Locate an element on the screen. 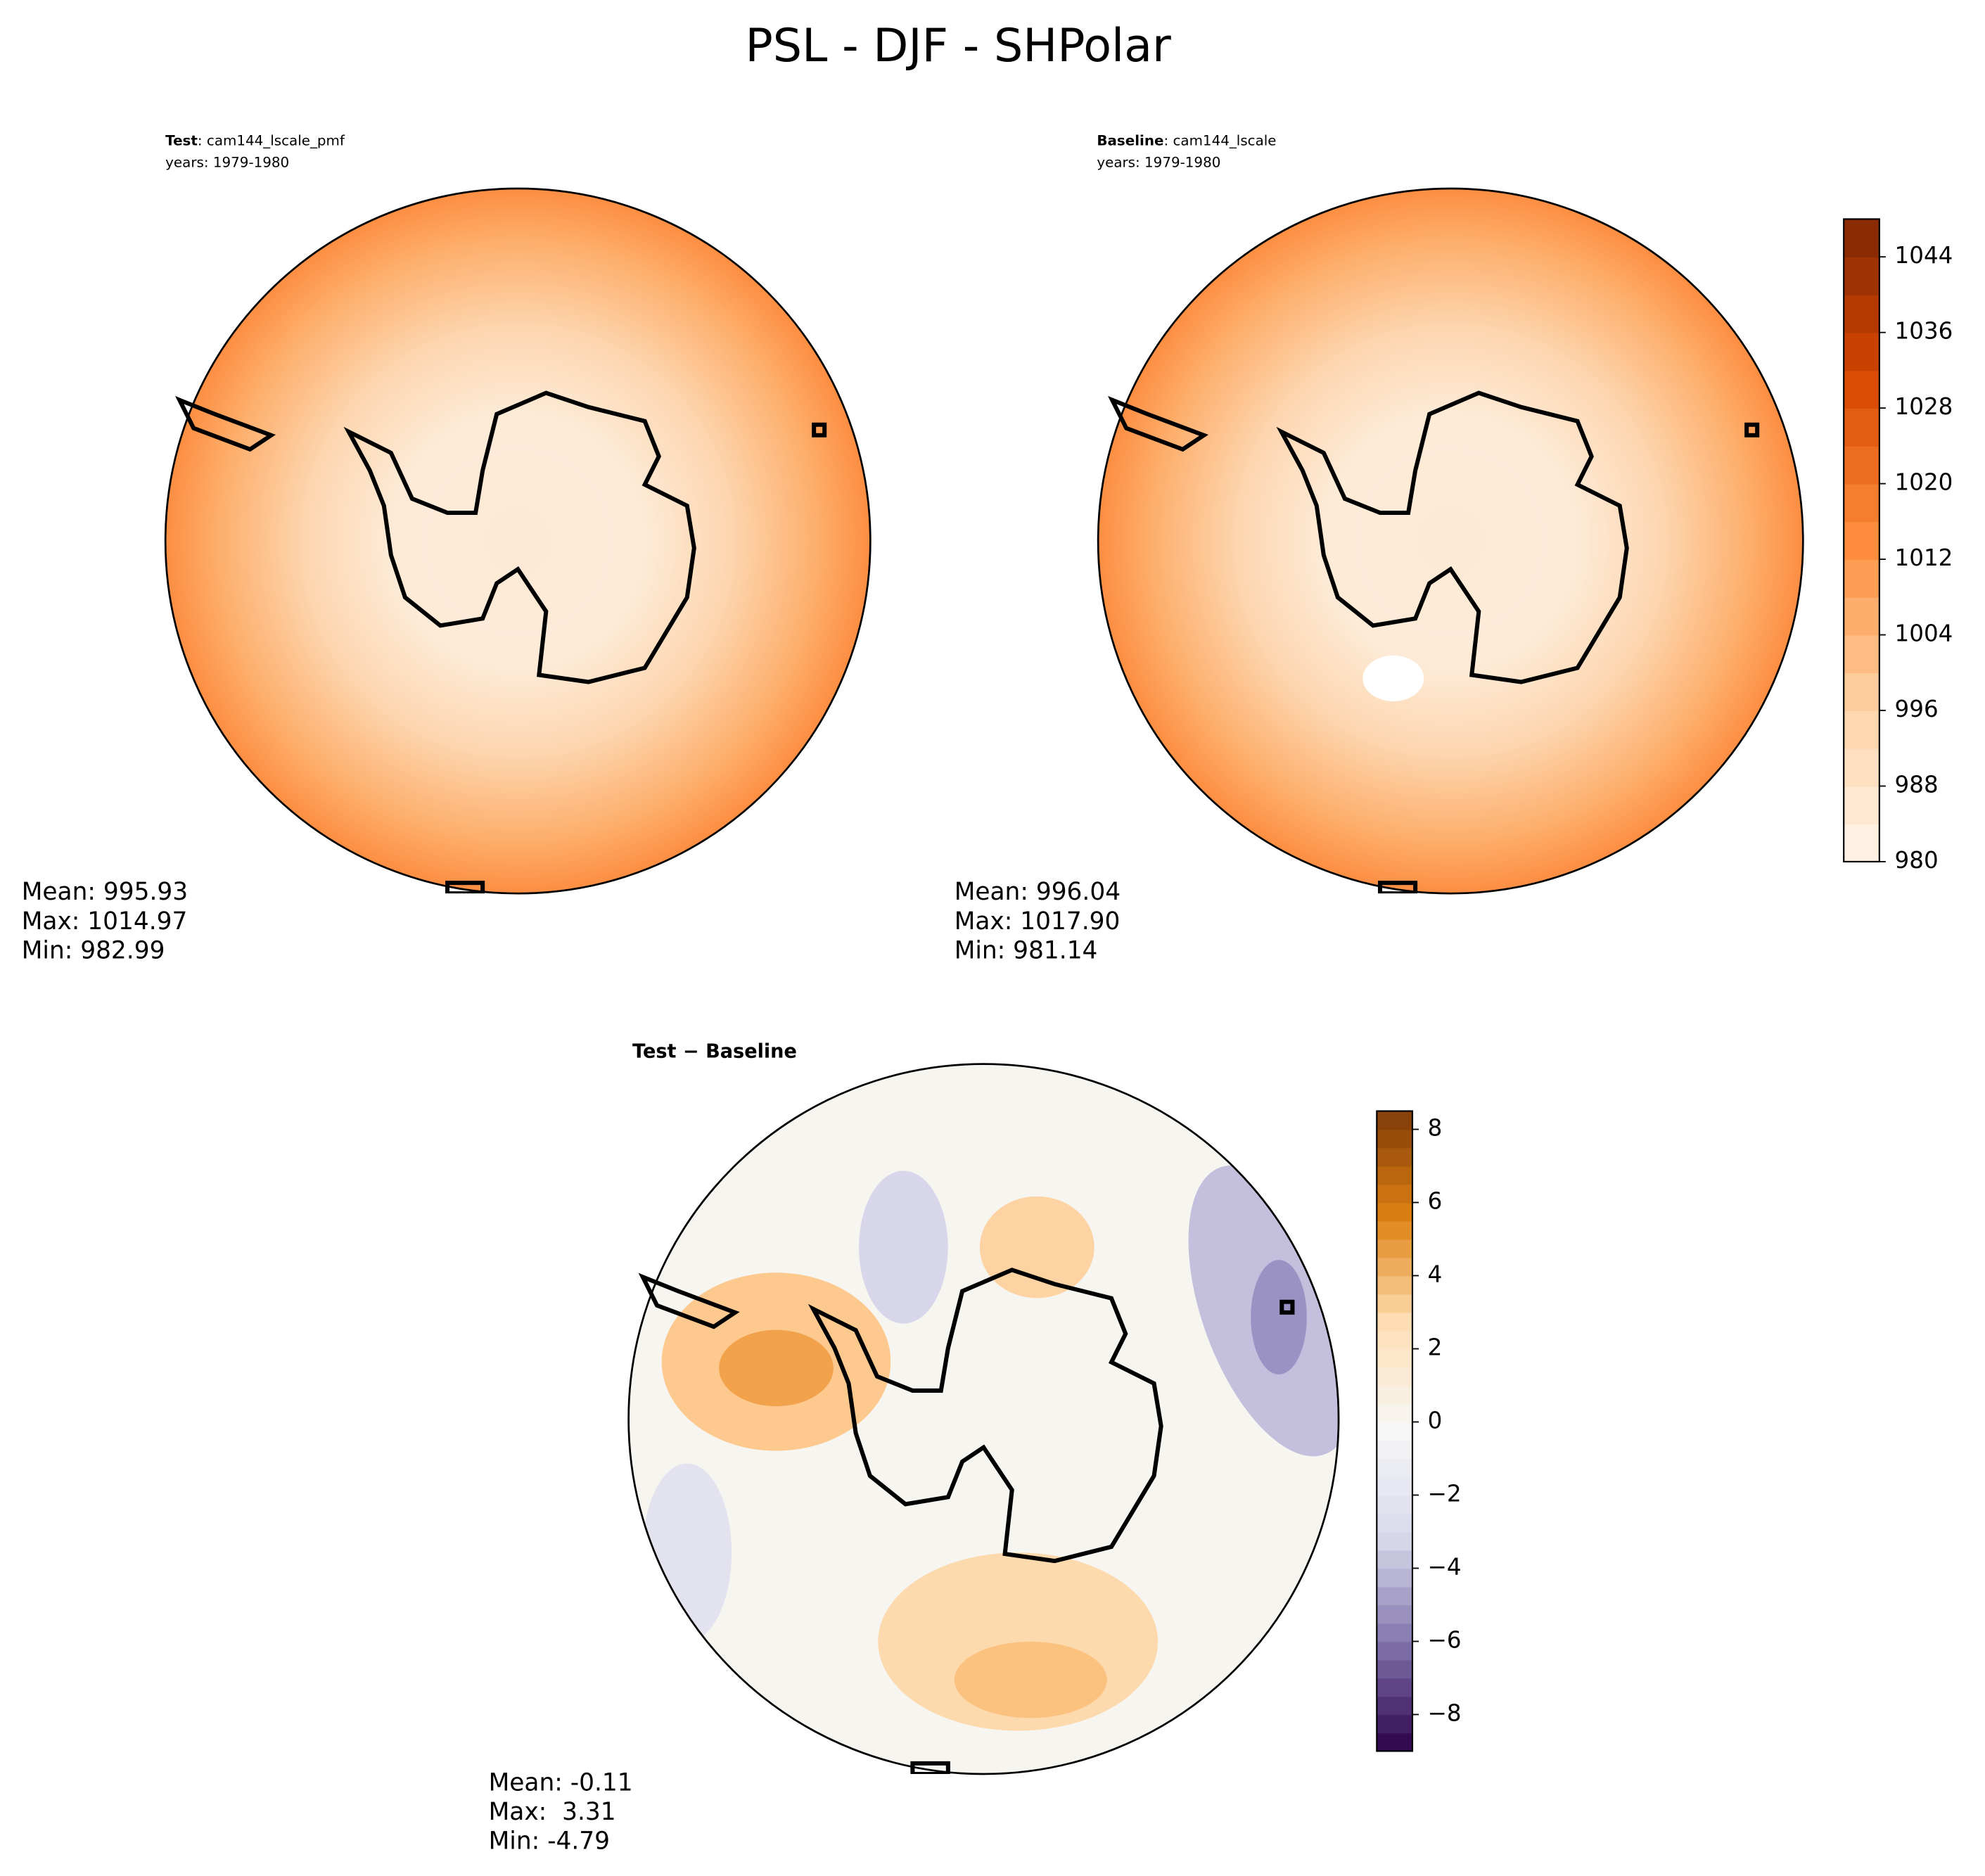  colorbar-tick-label: 1044 is located at coordinates (1924, 256).